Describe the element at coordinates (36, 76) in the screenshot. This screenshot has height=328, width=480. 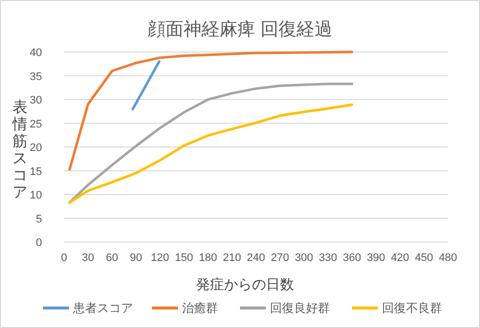
I see `y-tick-label: 35` at that location.